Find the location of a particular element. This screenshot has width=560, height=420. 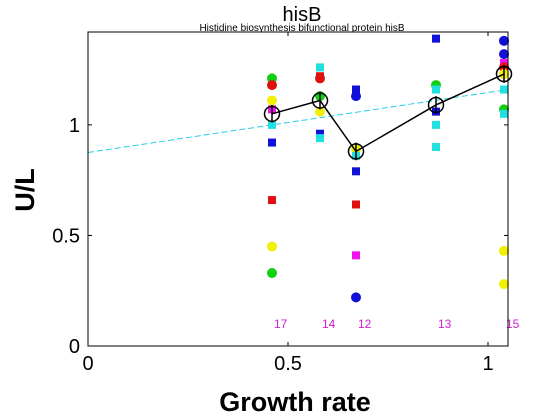

count-label: 12 is located at coordinates (365, 324).